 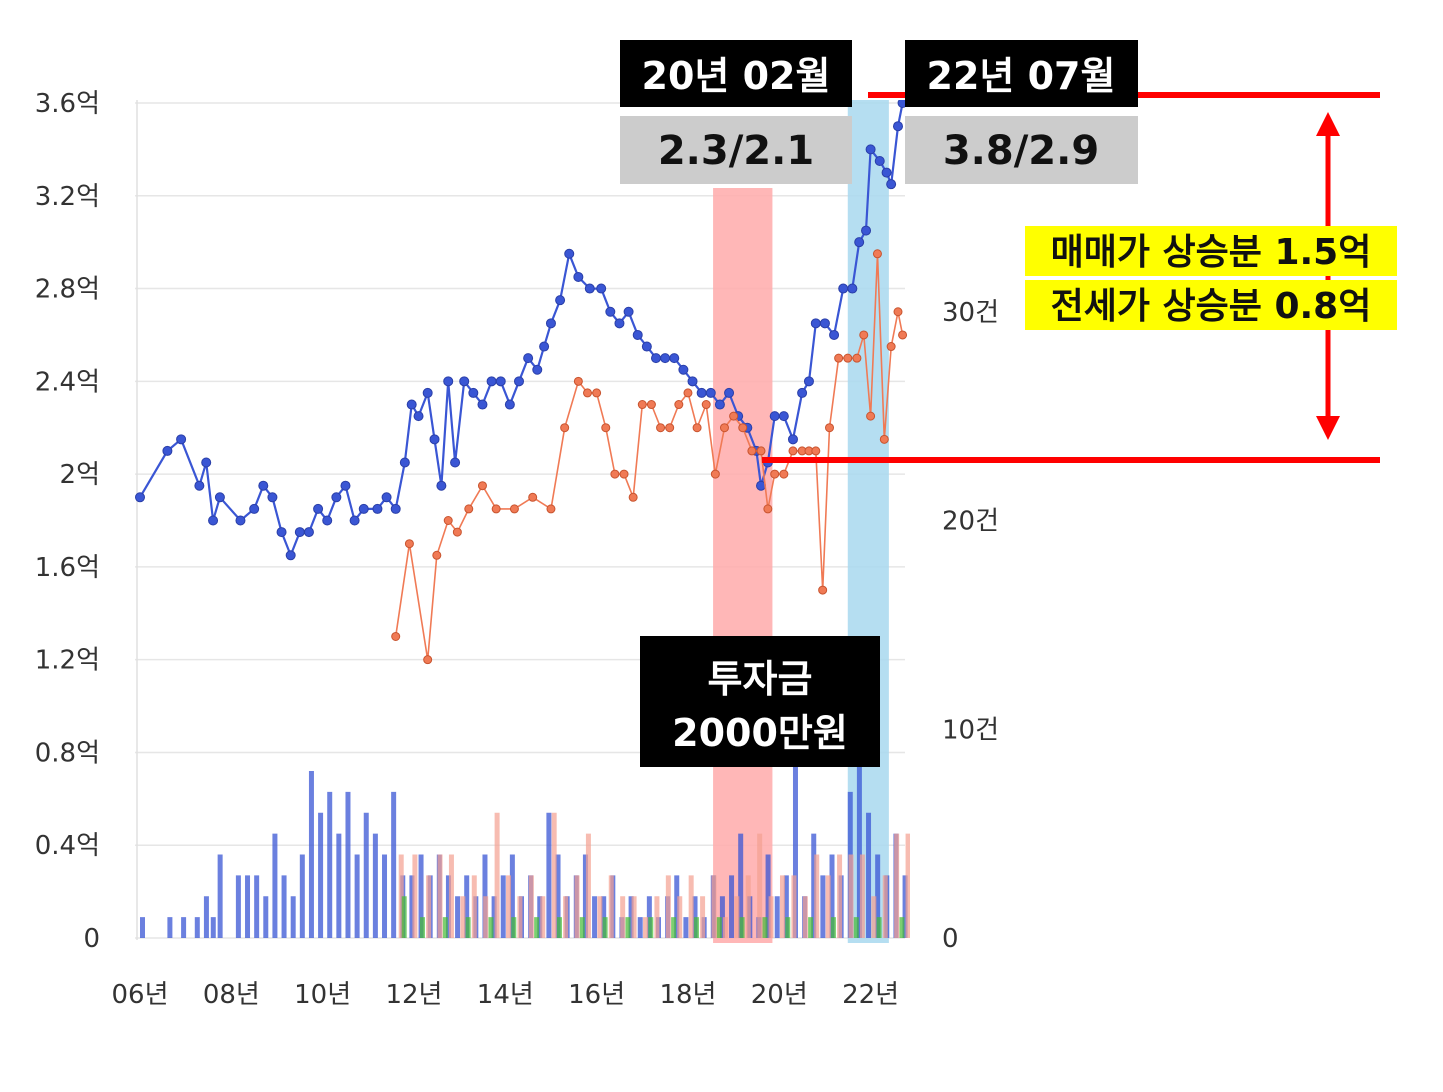 I want to click on rise-jeonse-text: 전세가 상승분 0.8억, so click(x=1211, y=306).